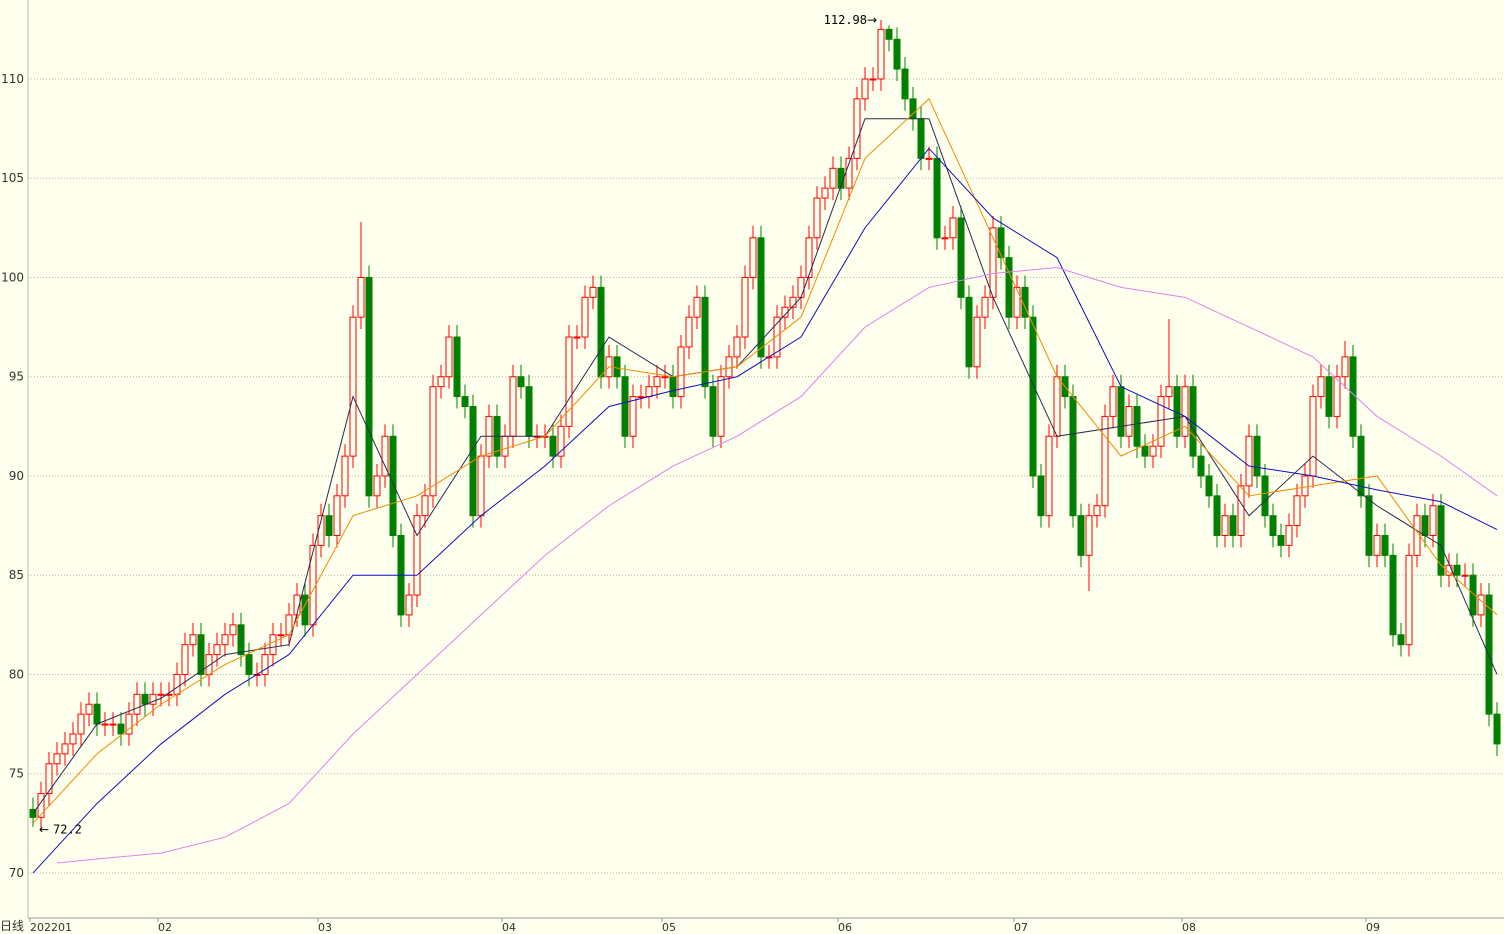 This screenshot has height=934, width=1504. What do you see at coordinates (67, 829) in the screenshot?
I see `min-label: 72.2` at bounding box center [67, 829].